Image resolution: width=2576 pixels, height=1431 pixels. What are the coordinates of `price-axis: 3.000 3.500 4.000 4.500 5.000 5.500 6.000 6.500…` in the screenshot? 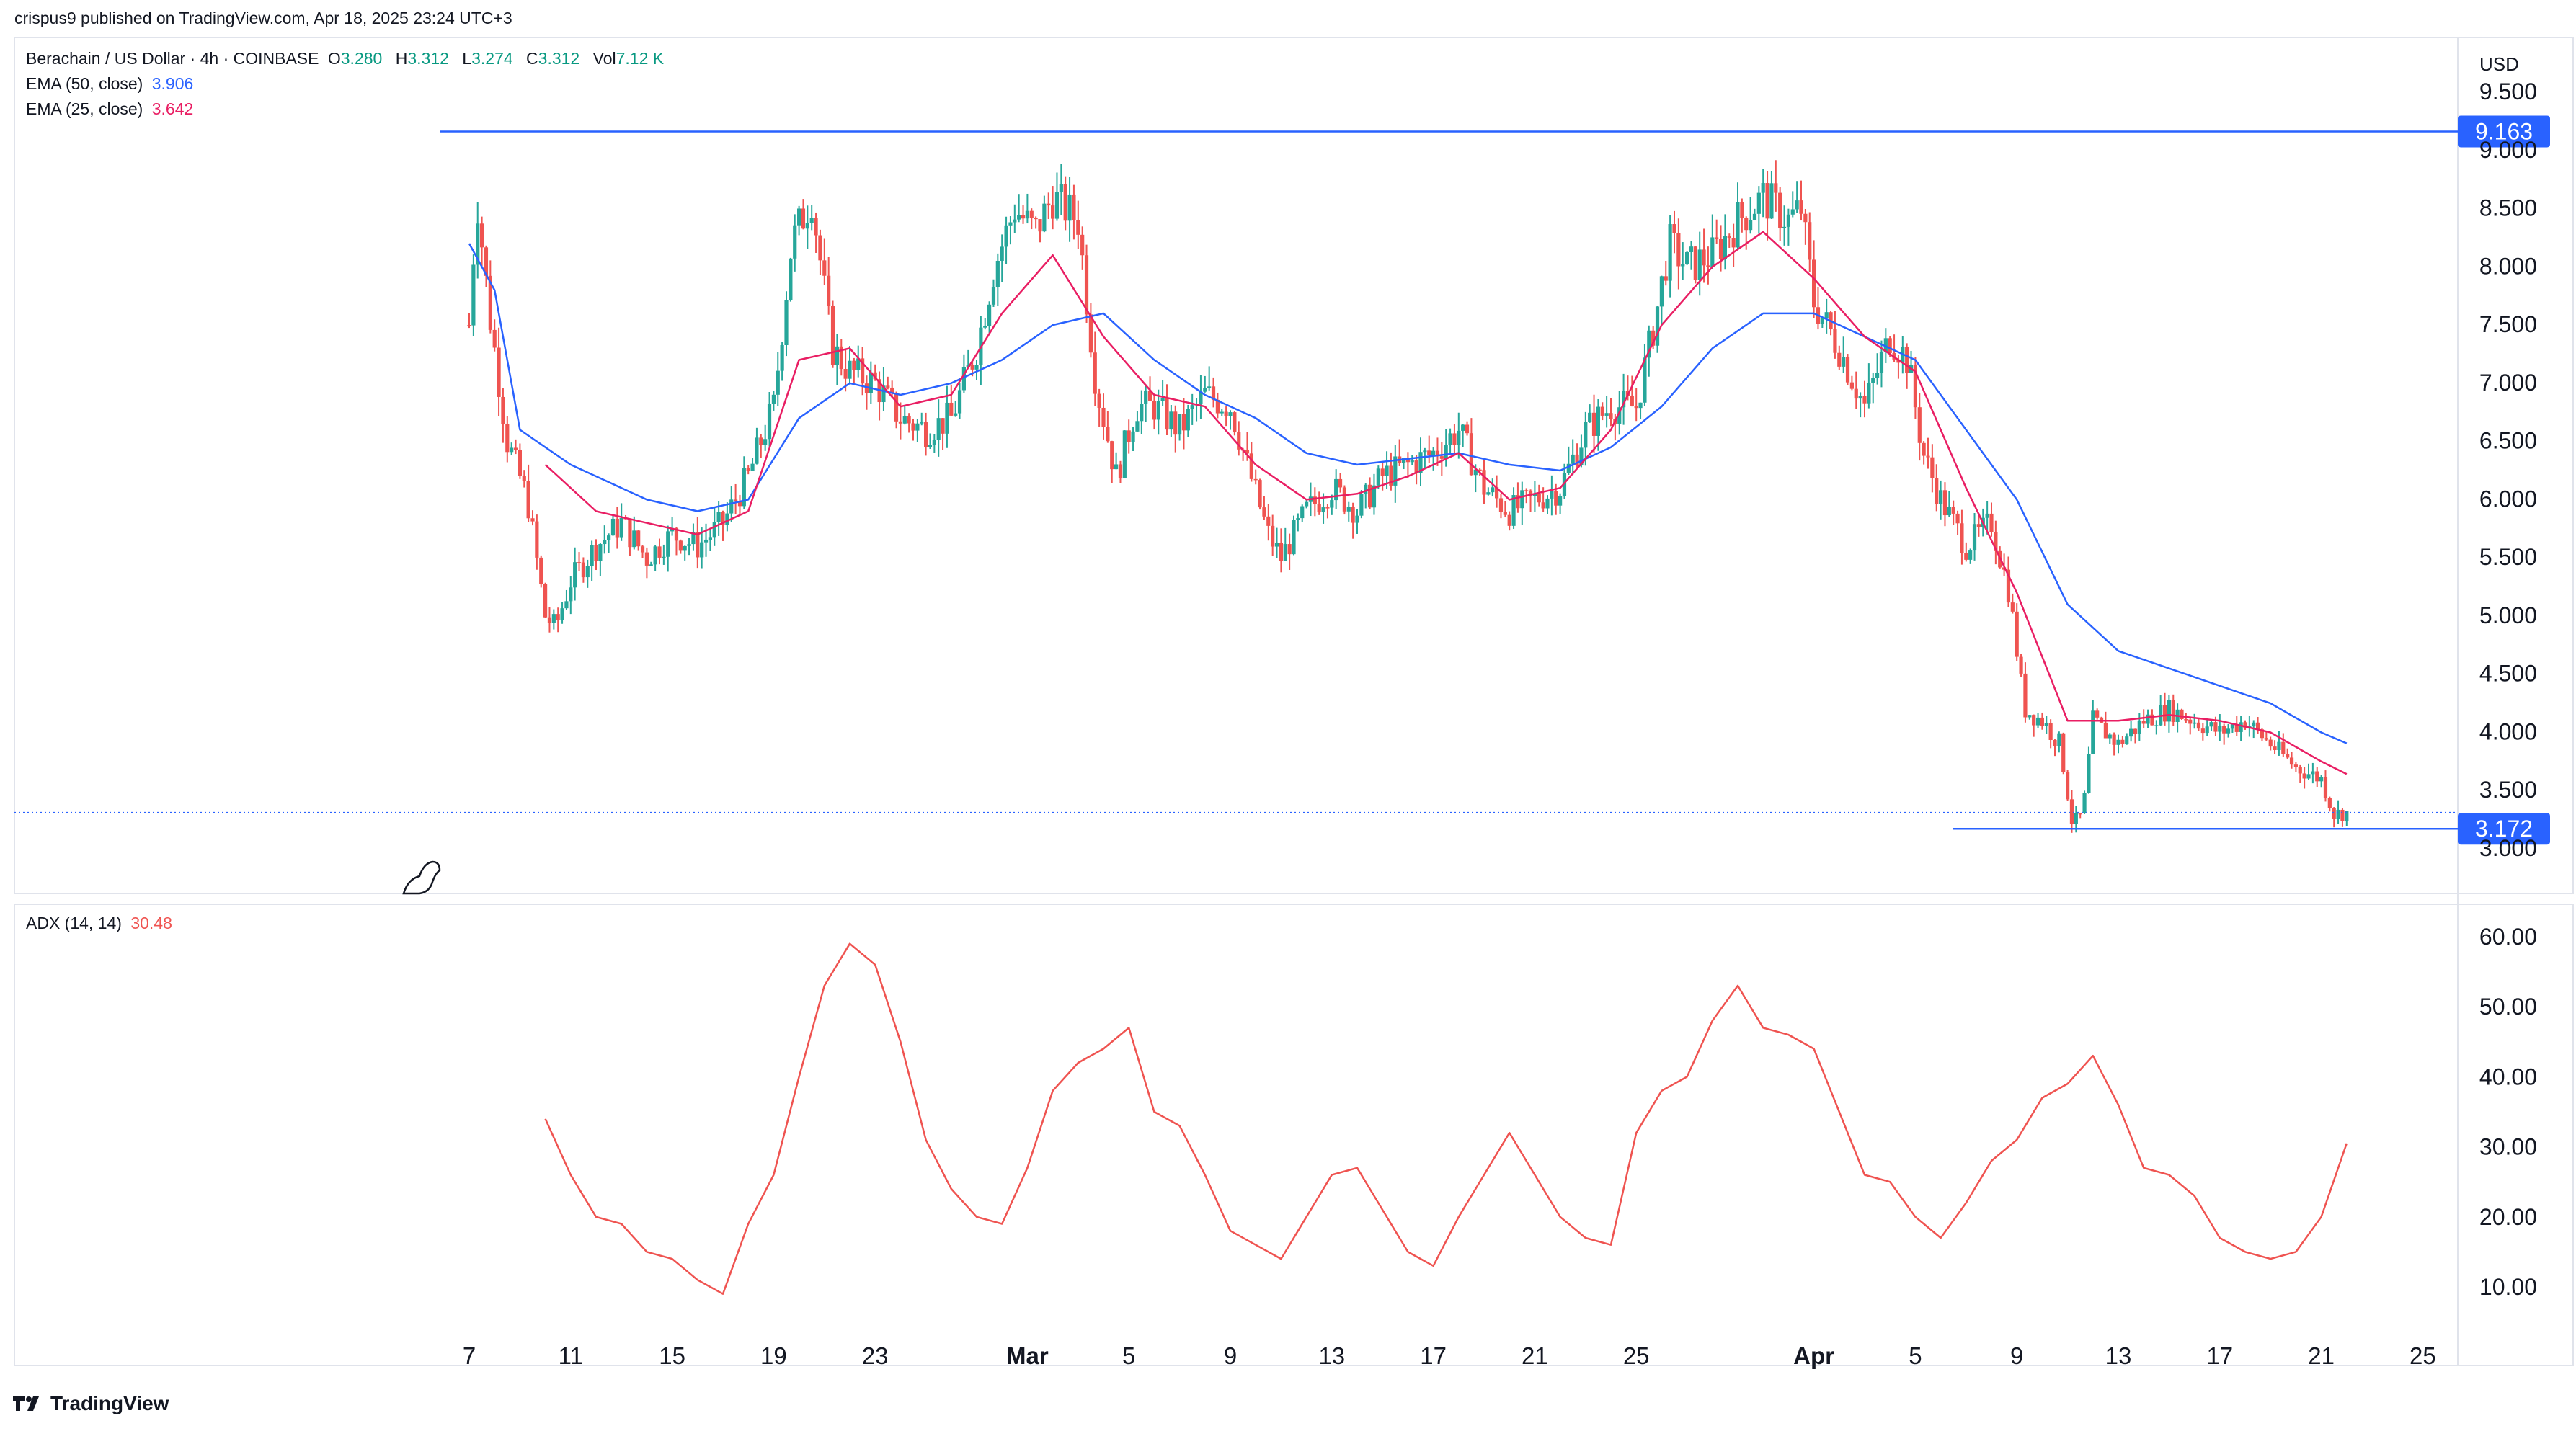 It's located at (2508, 457).